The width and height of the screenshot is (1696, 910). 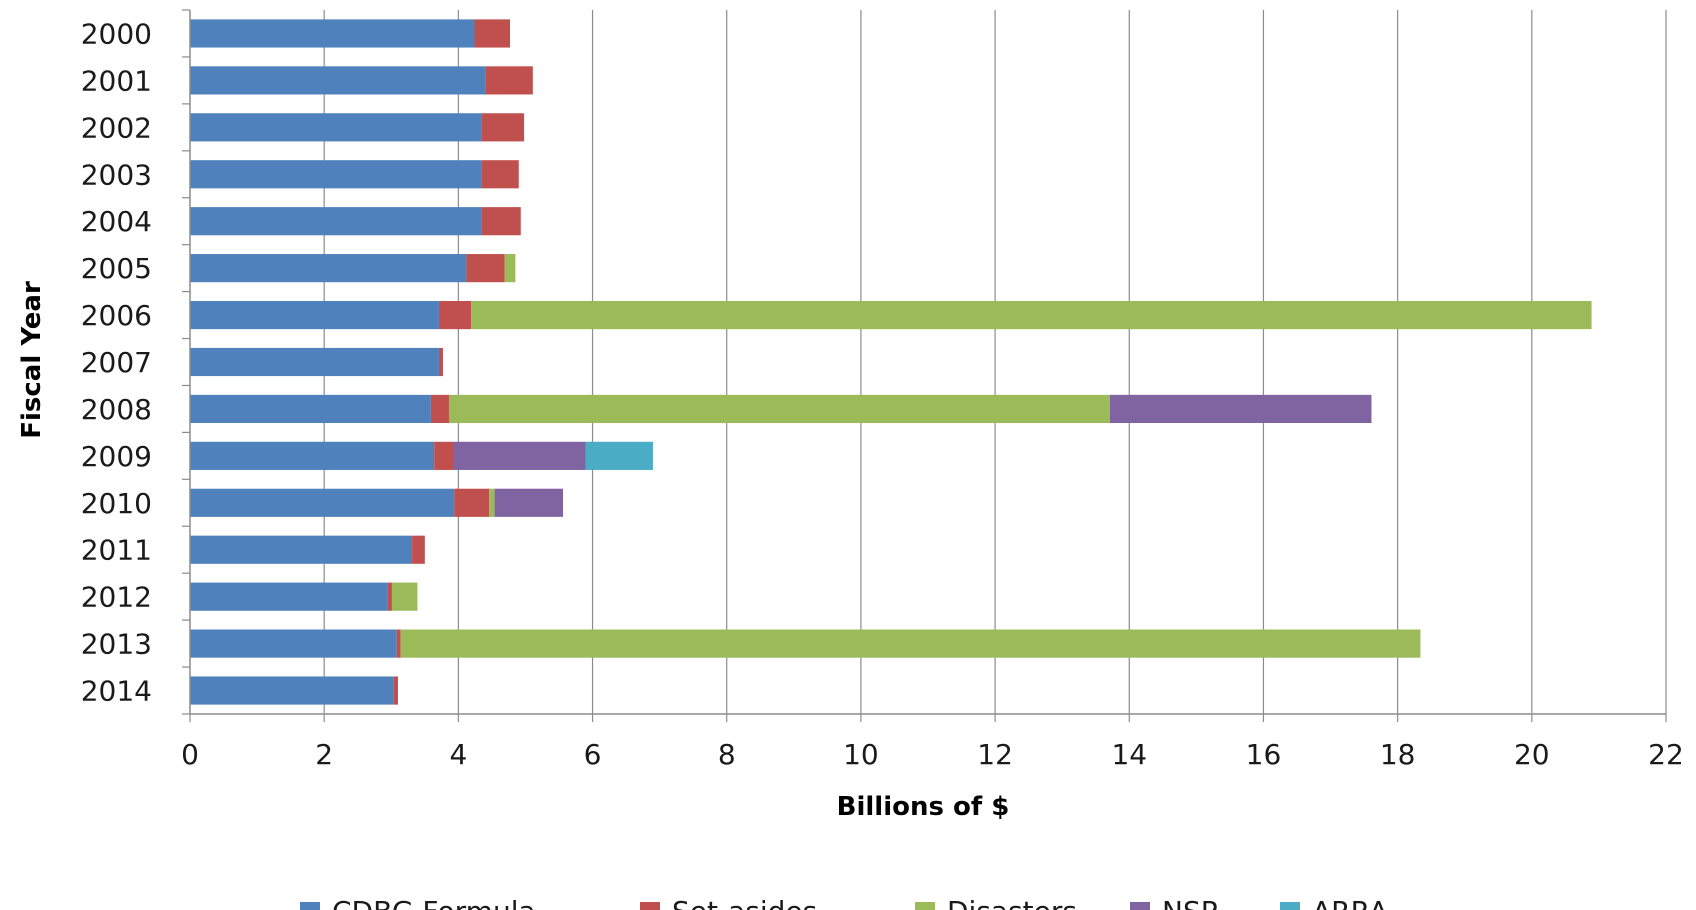 I want to click on legend-item: Set-asides, so click(x=728, y=902).